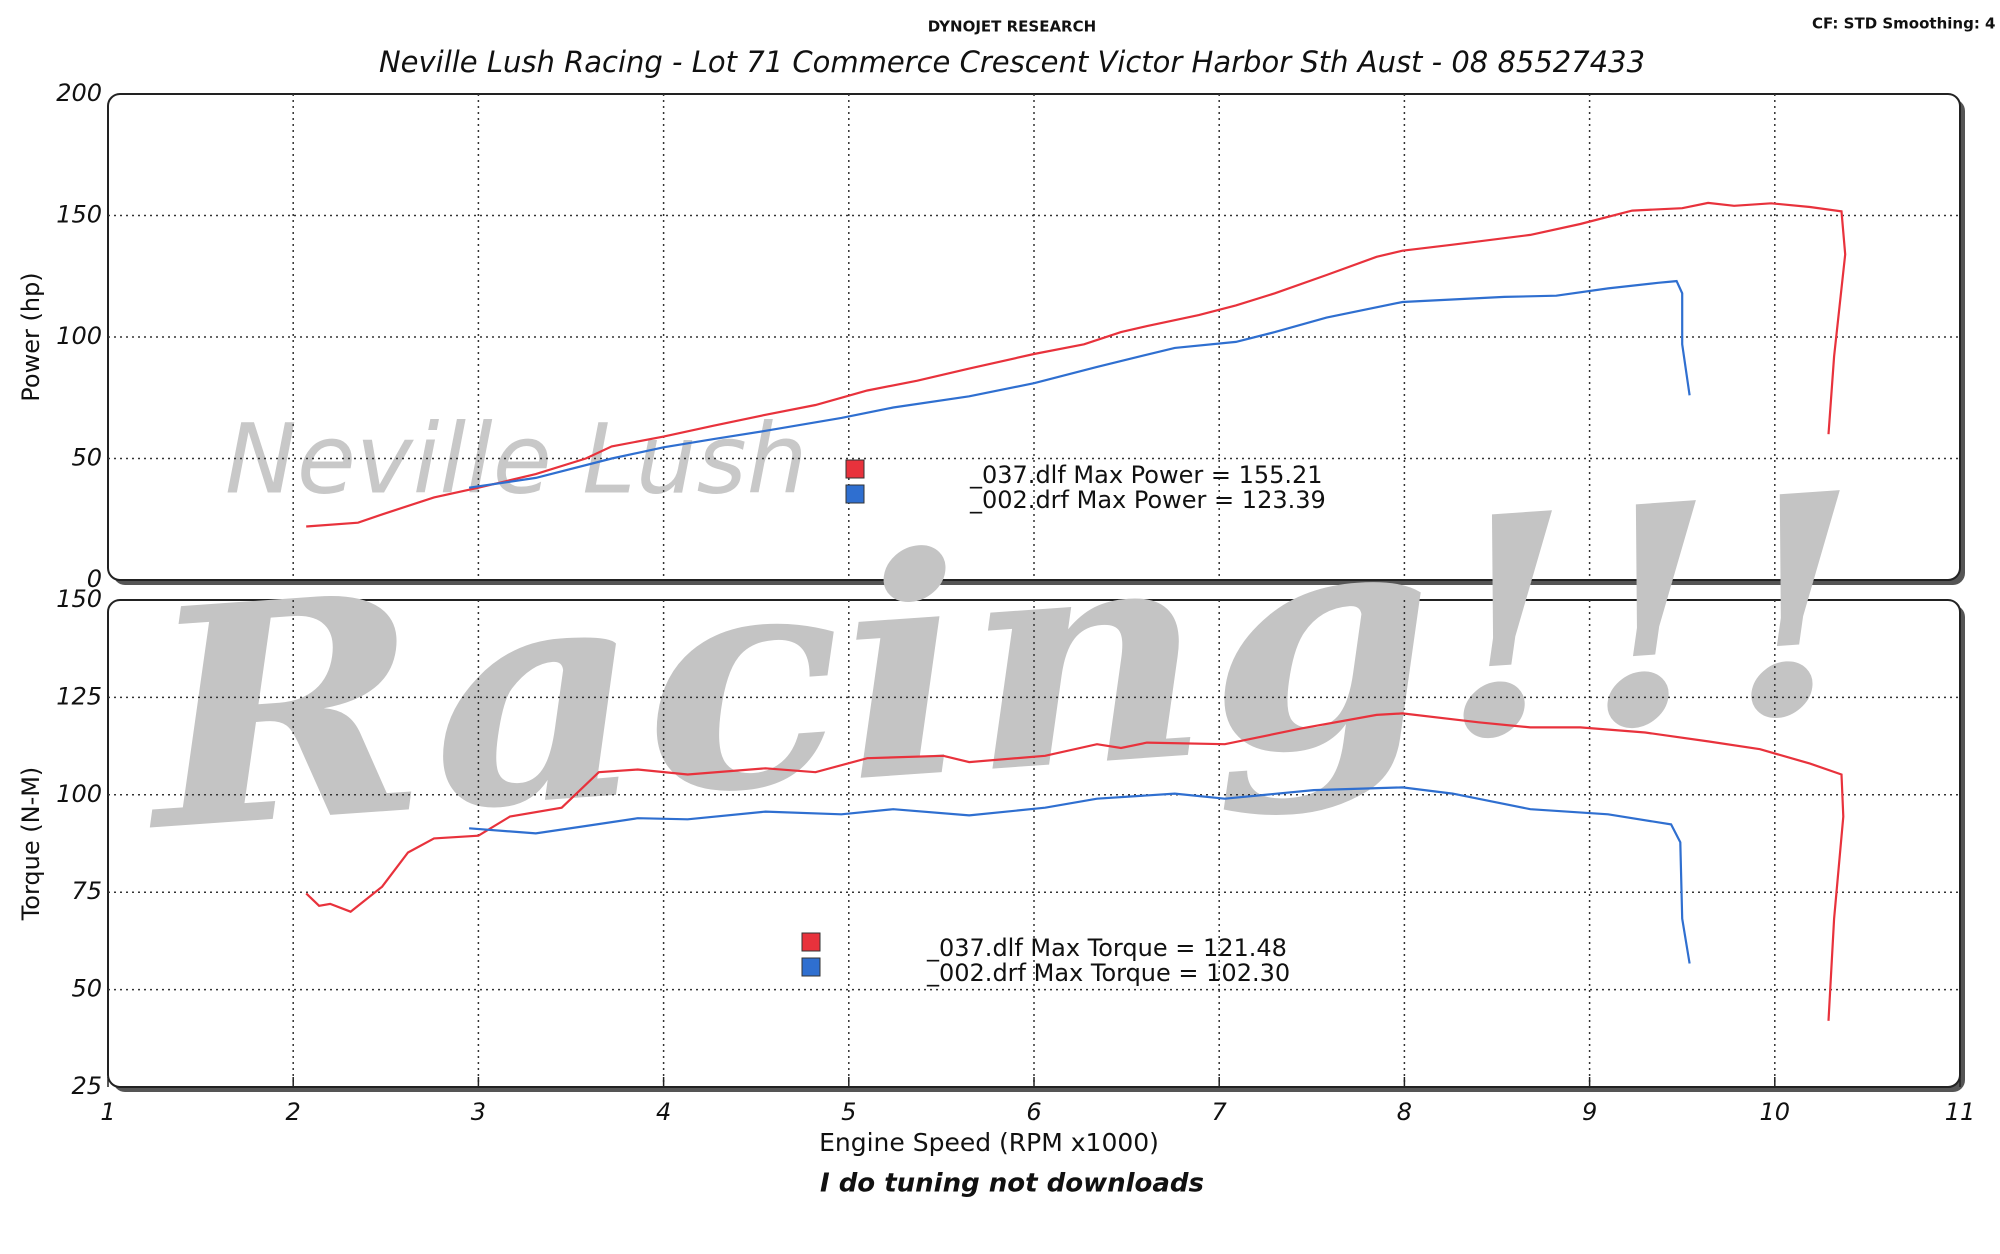 This screenshot has height=1254, width=2000. I want to click on x-tick-label: 6, so click(1033, 1112).